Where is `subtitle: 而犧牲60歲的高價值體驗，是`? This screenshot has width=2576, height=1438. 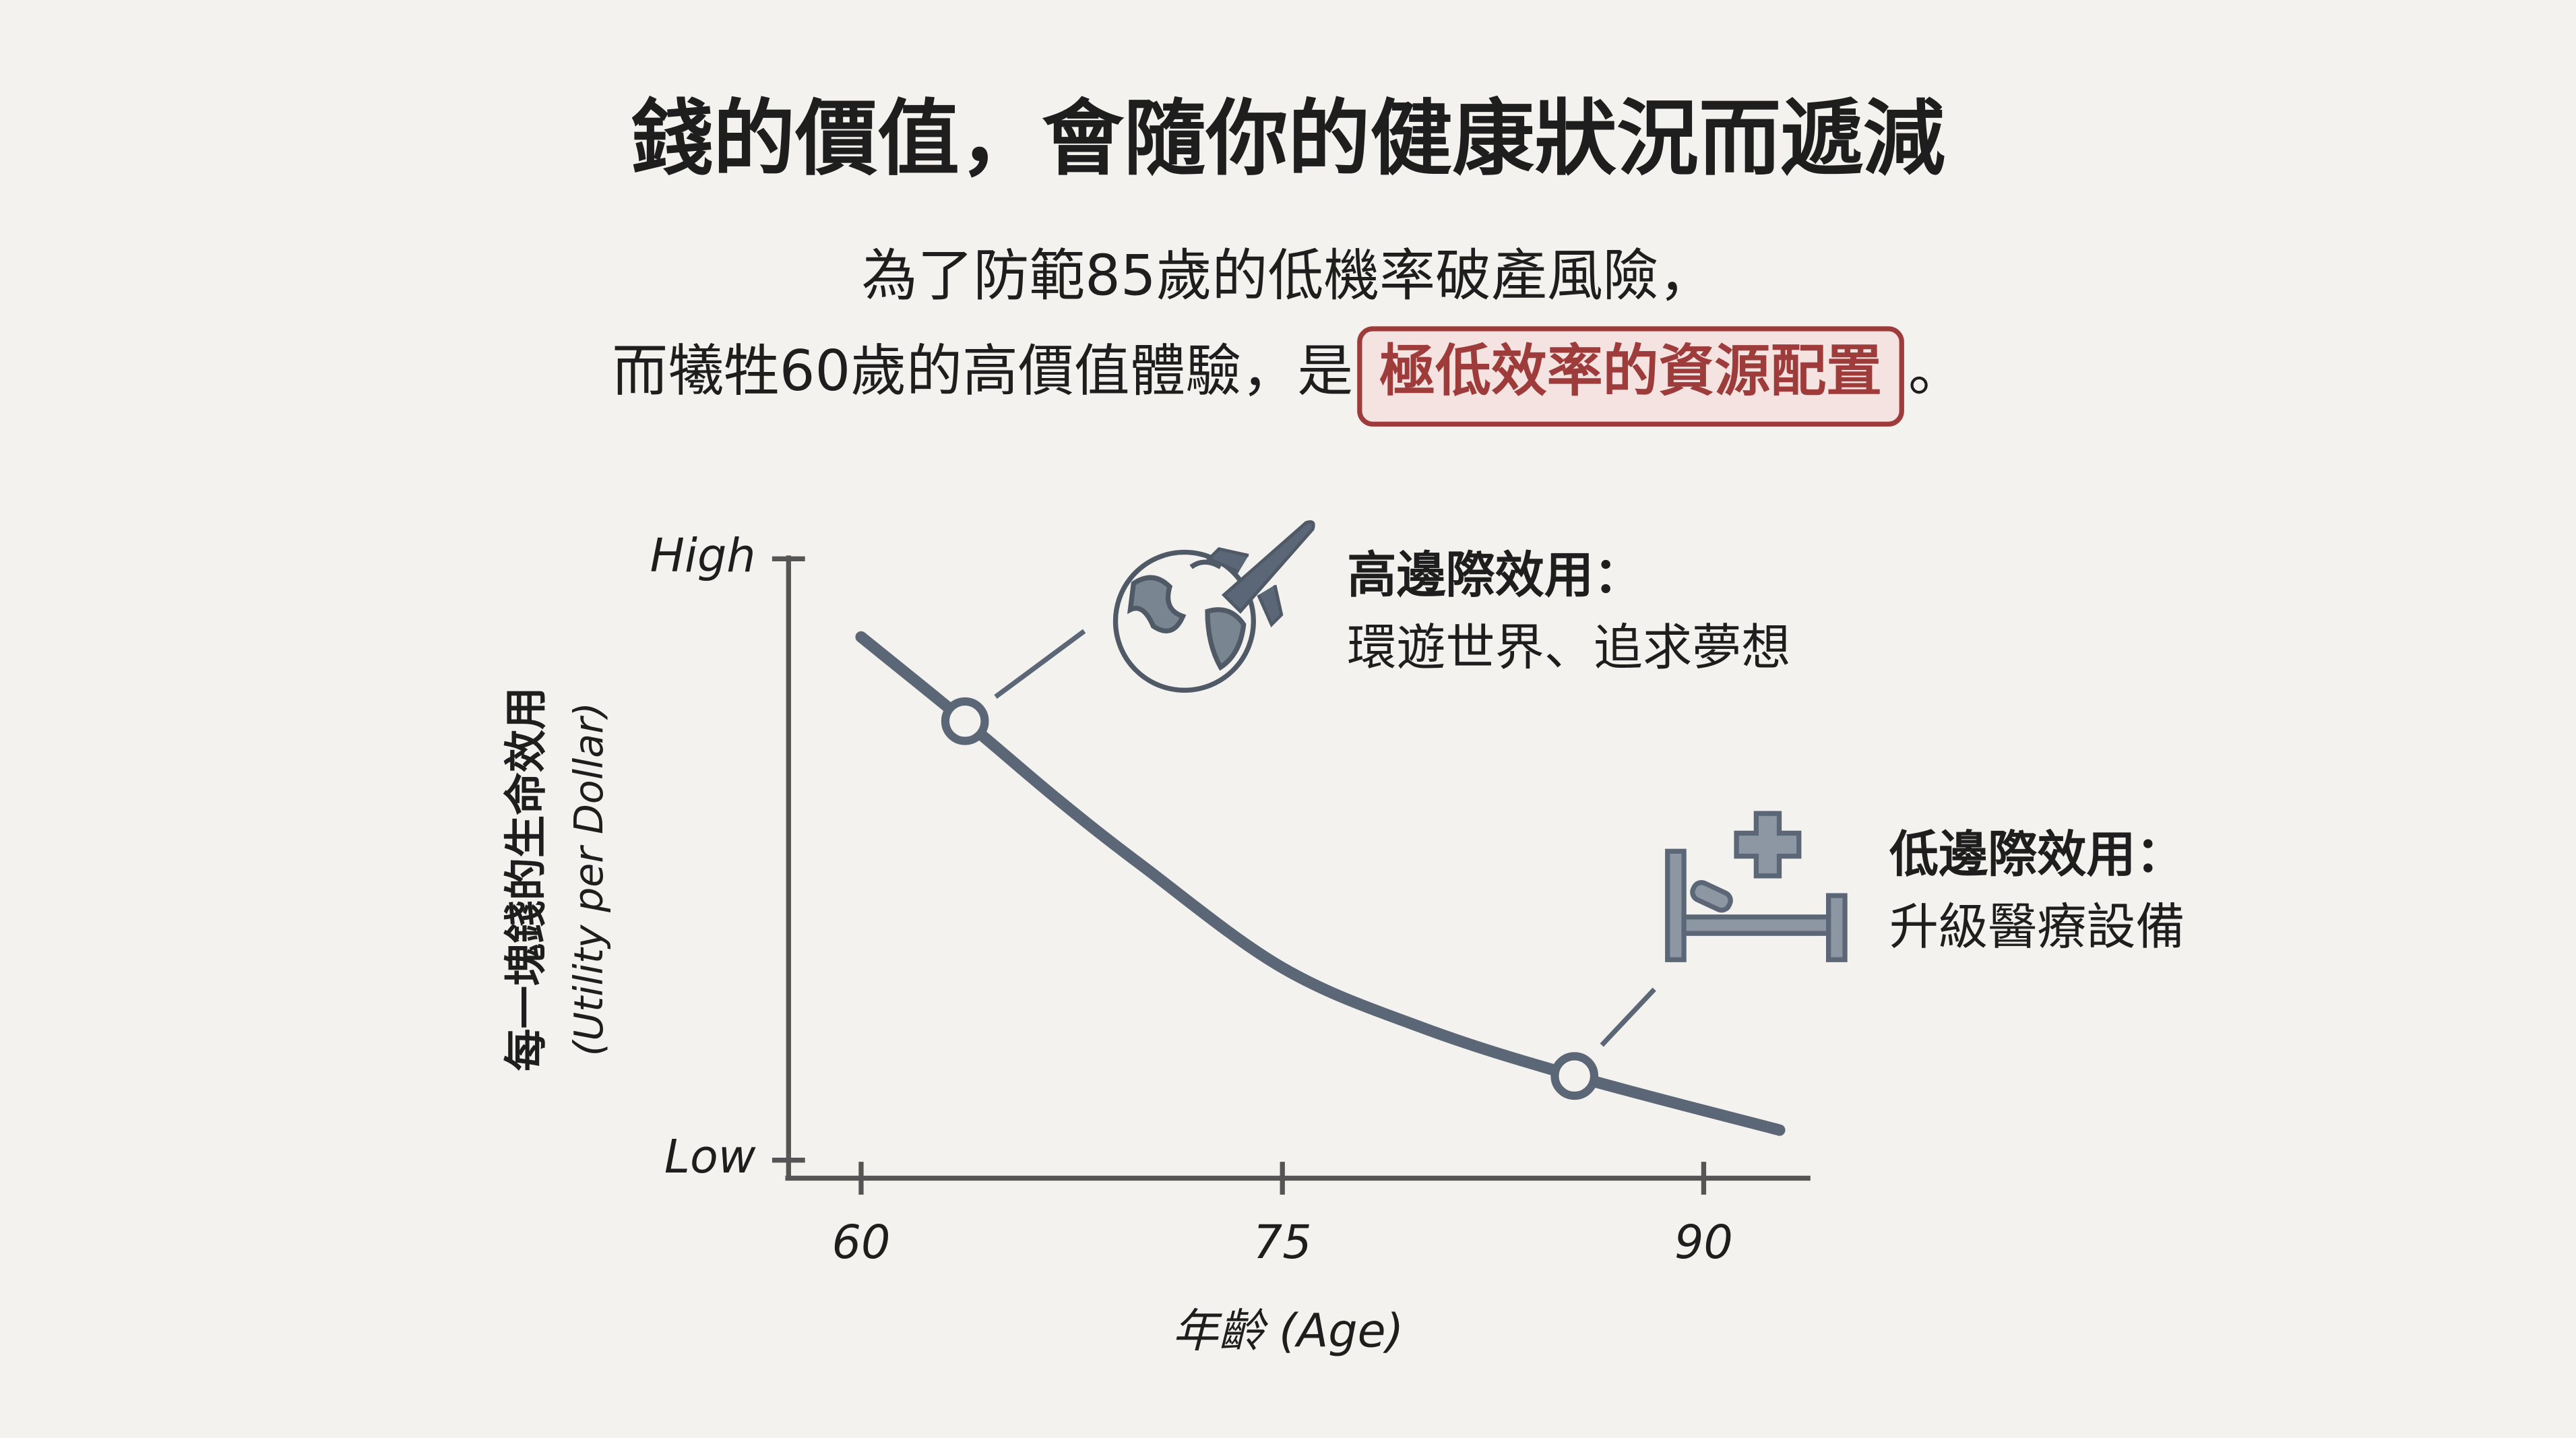
subtitle: 而犧牲60歲的高價值體驗，是 is located at coordinates (982, 371).